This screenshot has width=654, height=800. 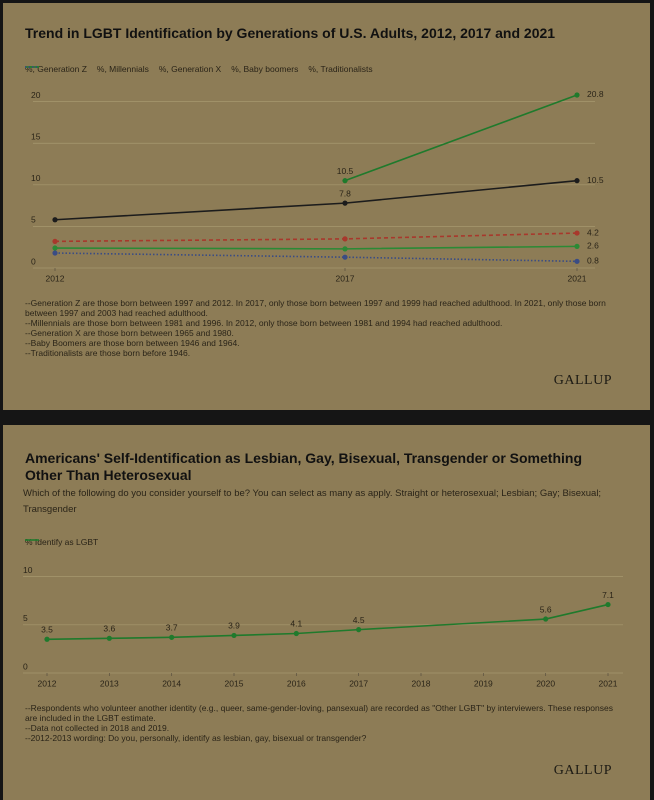 What do you see at coordinates (36, 95) in the screenshot?
I see `y-tick-label: 20` at bounding box center [36, 95].